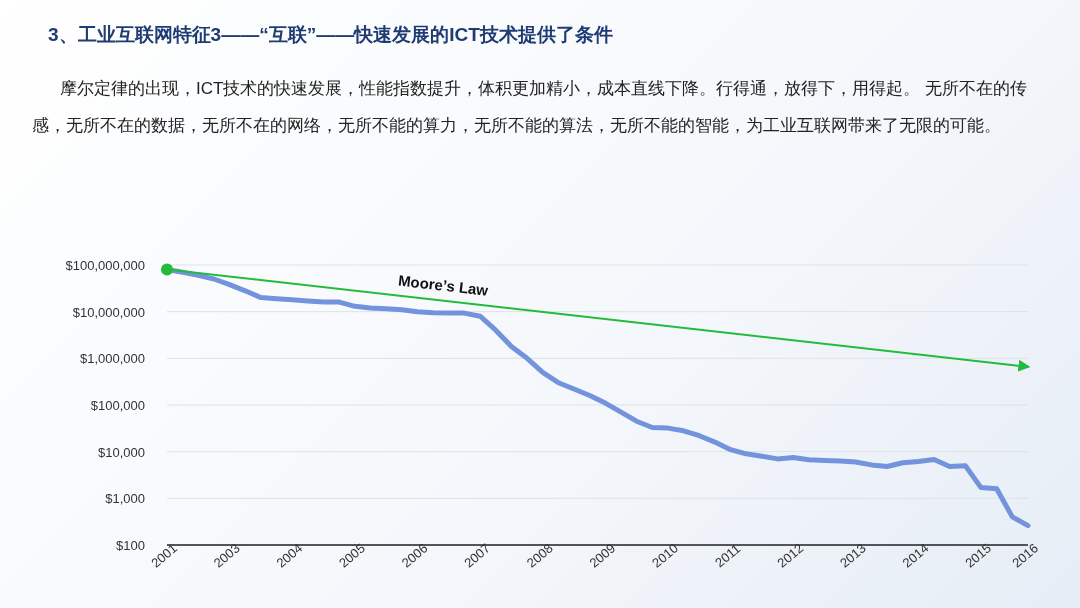 This screenshot has height=608, width=1080. I want to click on y-tick-label: $10,000,000, so click(108, 312).